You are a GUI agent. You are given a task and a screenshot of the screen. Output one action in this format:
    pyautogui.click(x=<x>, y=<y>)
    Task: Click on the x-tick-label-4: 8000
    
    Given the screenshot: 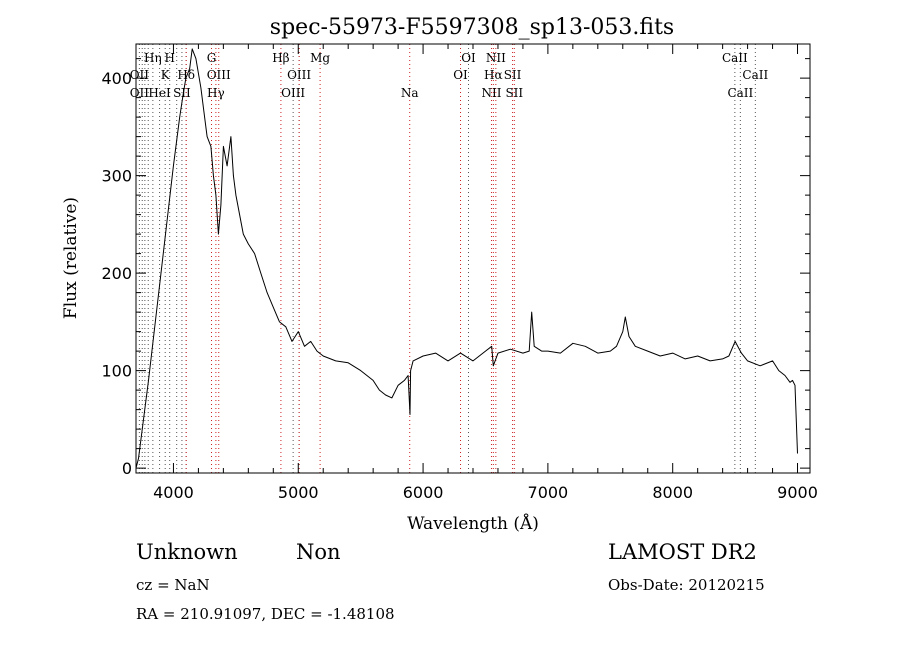 What is the action you would take?
    pyautogui.click(x=672, y=492)
    